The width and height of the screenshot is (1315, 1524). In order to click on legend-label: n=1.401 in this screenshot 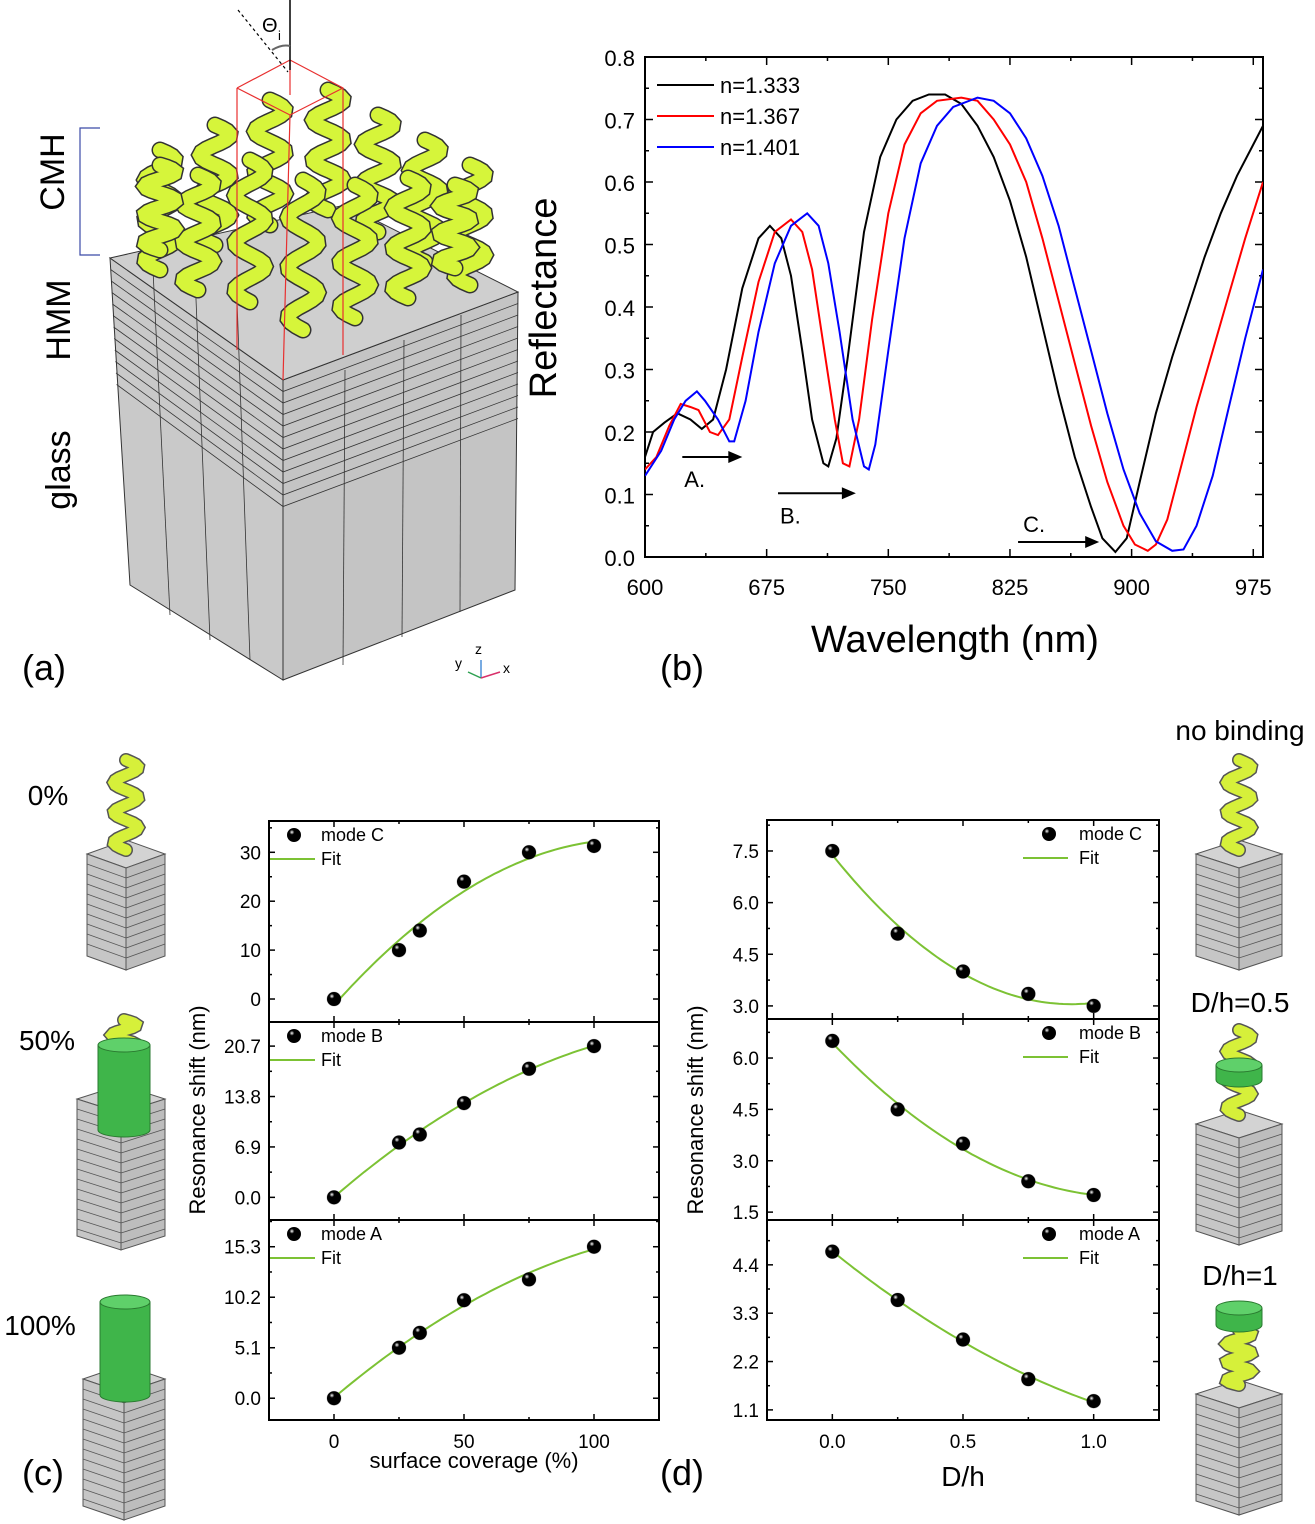, I will do `click(760, 147)`.